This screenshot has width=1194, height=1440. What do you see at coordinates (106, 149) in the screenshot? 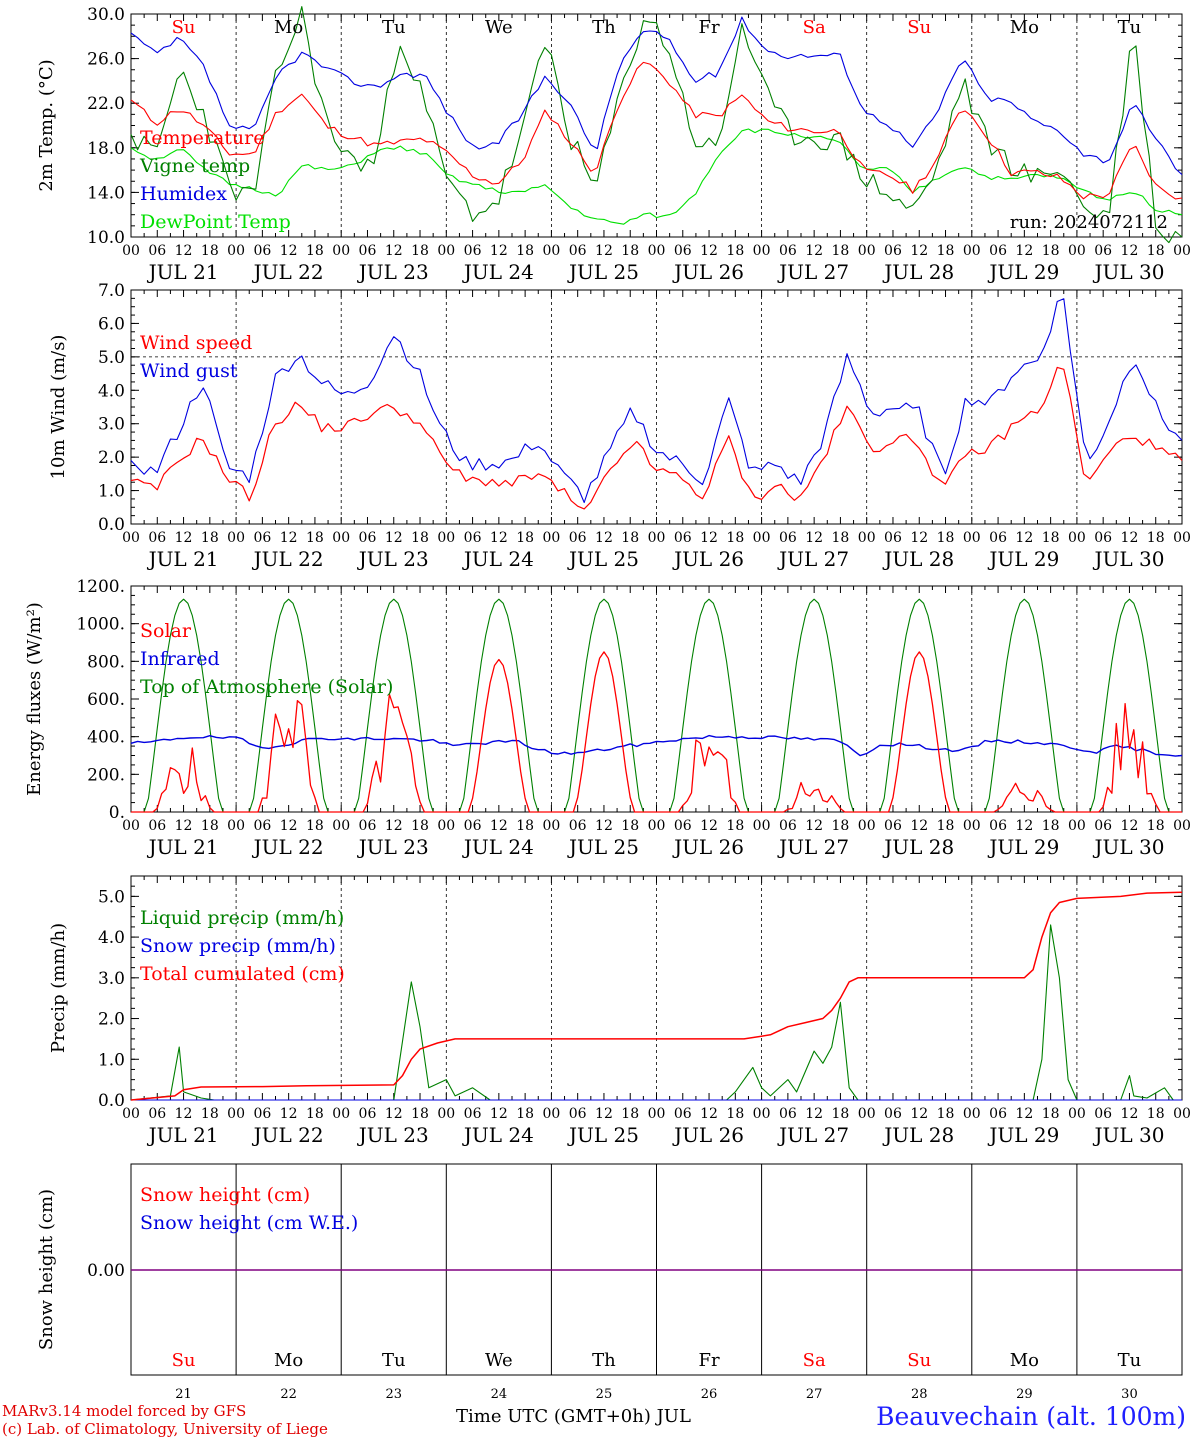
I see `y-tick-label: 18.0` at bounding box center [106, 149].